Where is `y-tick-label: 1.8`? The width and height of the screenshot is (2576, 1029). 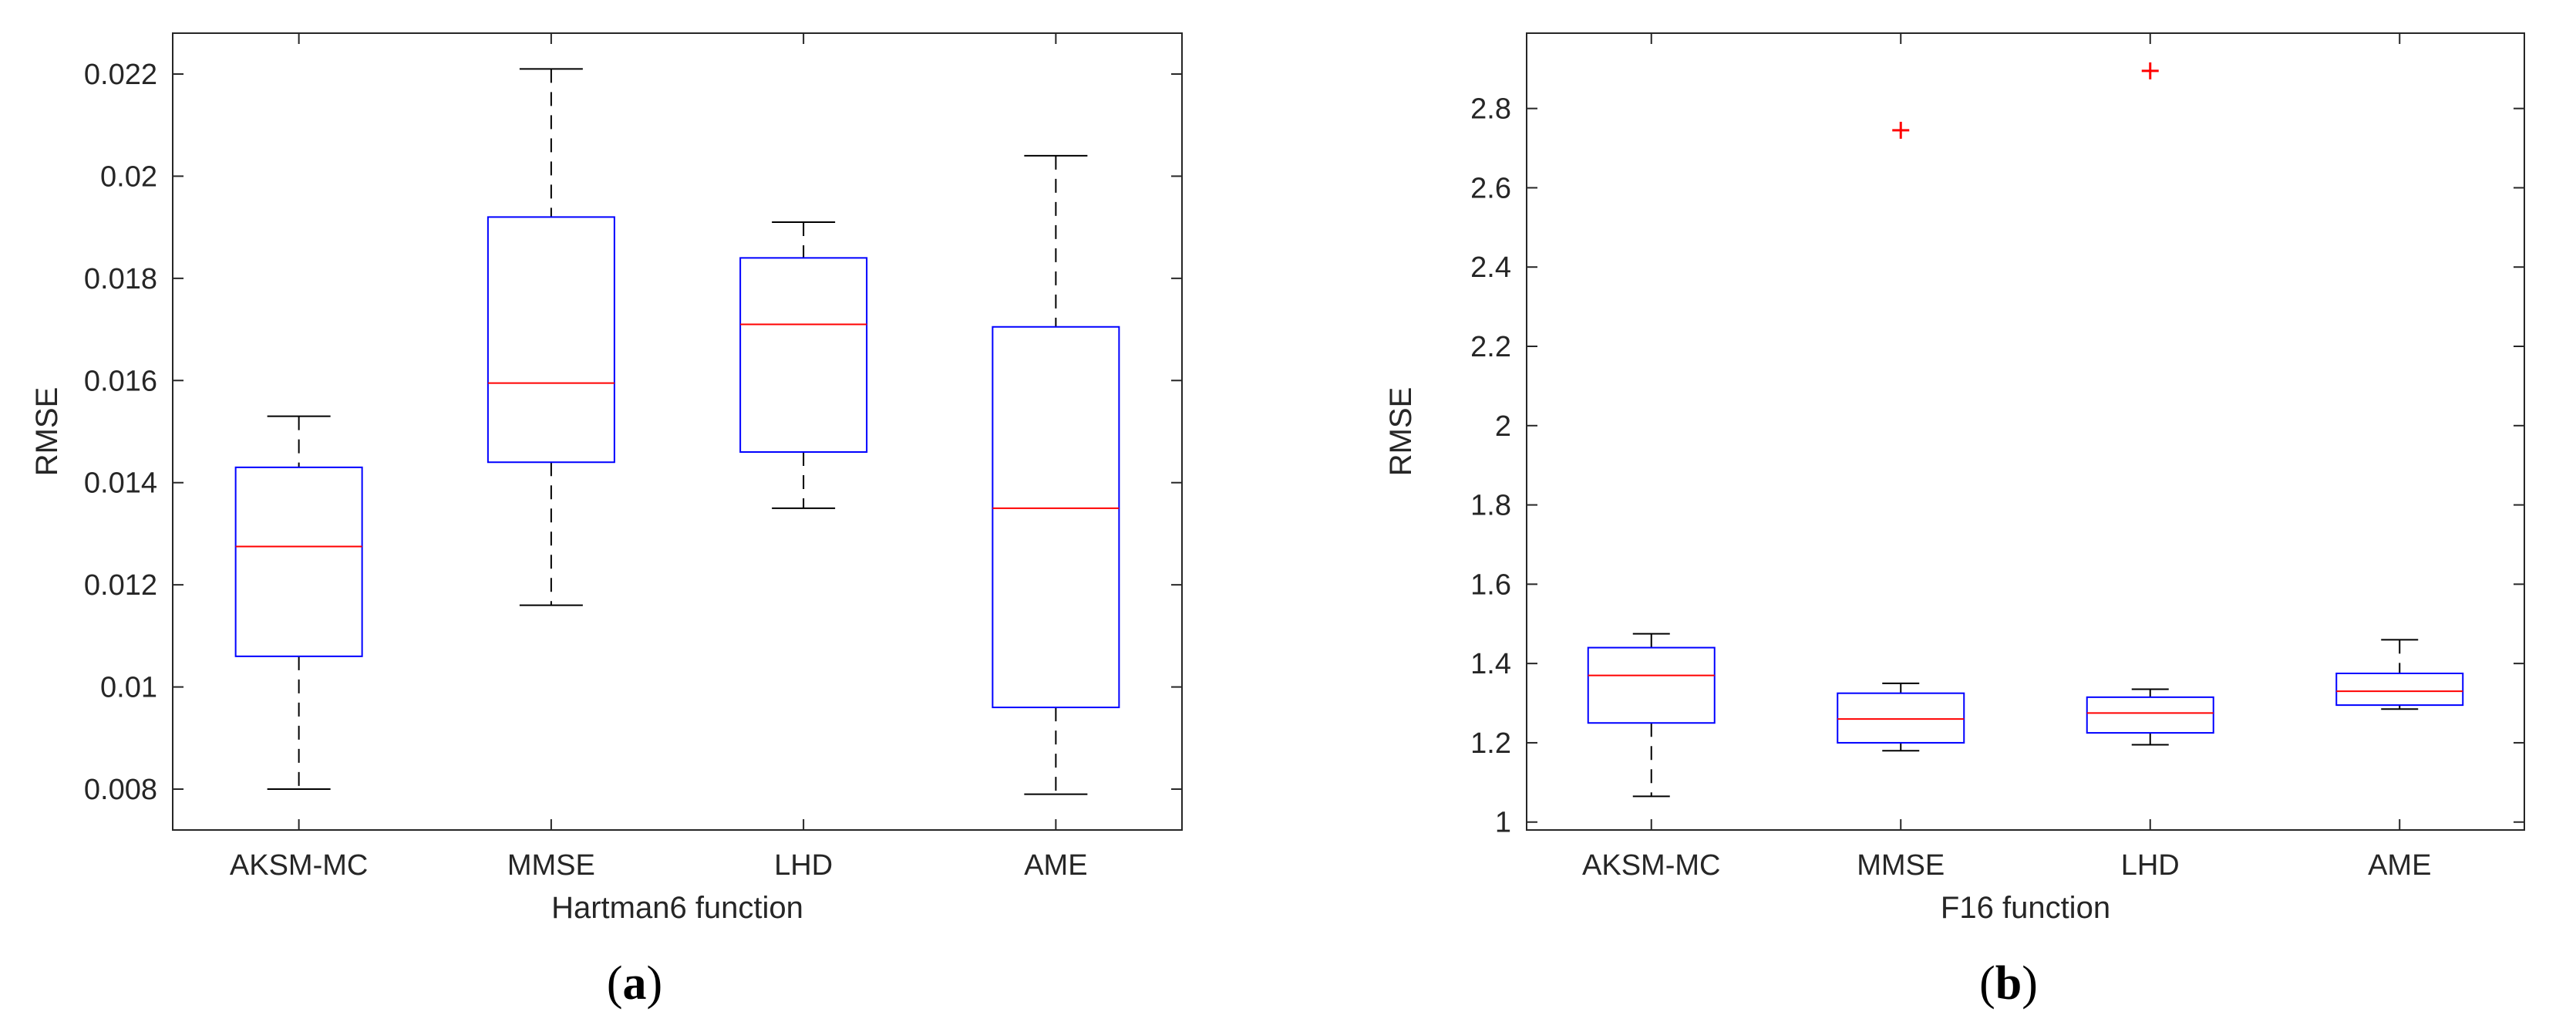
y-tick-label: 1.8 is located at coordinates (1490, 506).